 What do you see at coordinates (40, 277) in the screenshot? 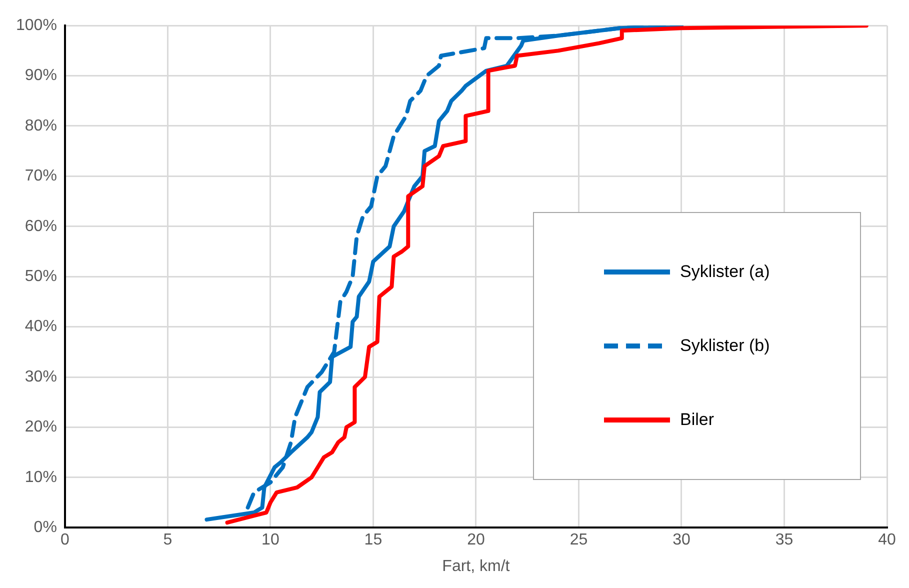
I see `y-tick-label: 50%` at bounding box center [40, 277].